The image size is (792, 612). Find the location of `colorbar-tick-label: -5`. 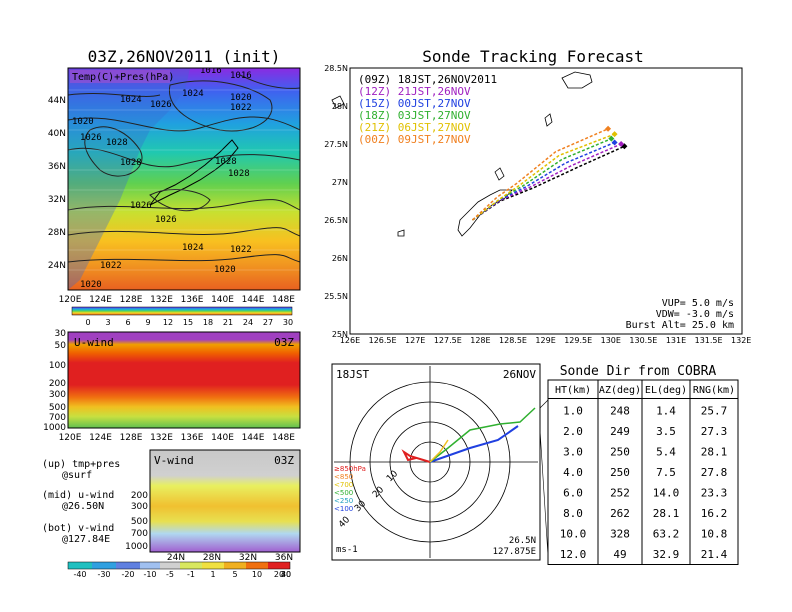

colorbar-tick-label: -5 is located at coordinates (170, 574).